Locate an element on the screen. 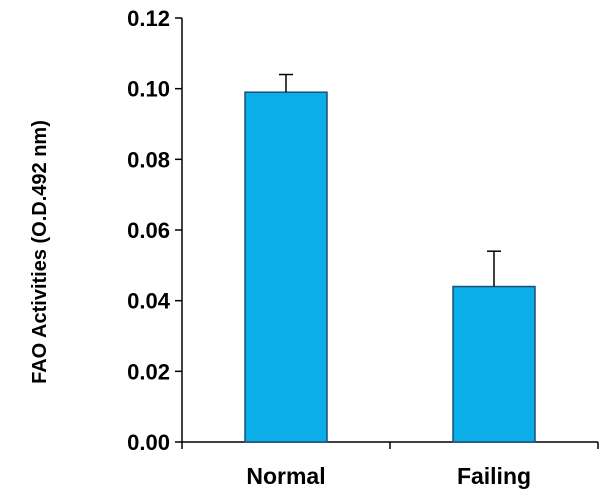 This screenshot has height=500, width=600. x-category-label: Normal is located at coordinates (285, 476).